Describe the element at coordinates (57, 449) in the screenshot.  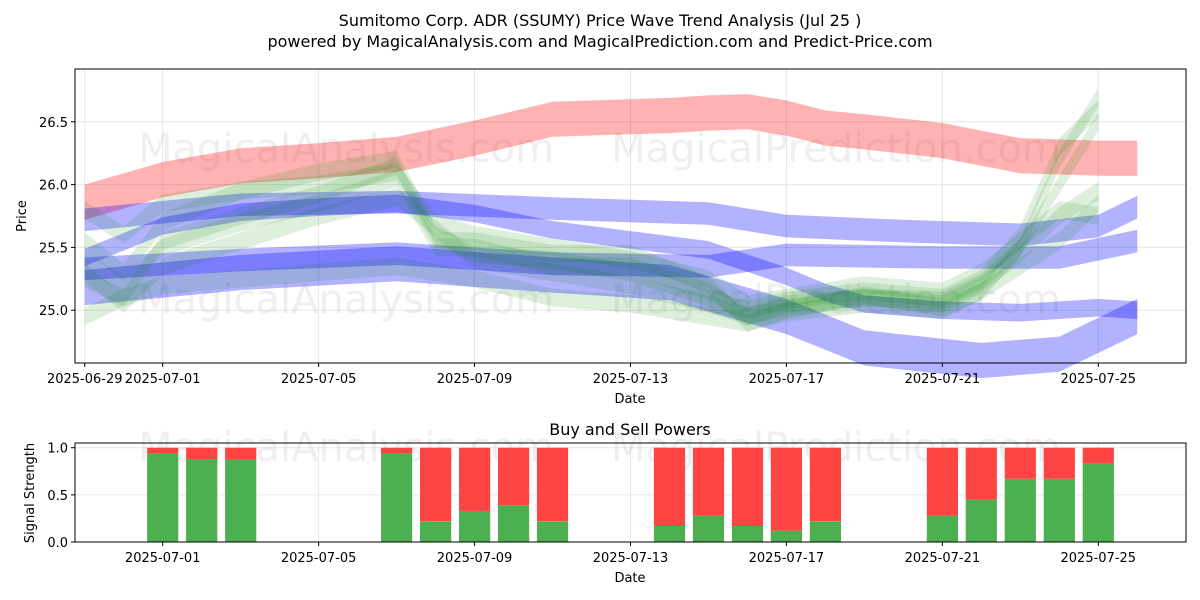
I see `power-y-tick-label: 1.0` at that location.